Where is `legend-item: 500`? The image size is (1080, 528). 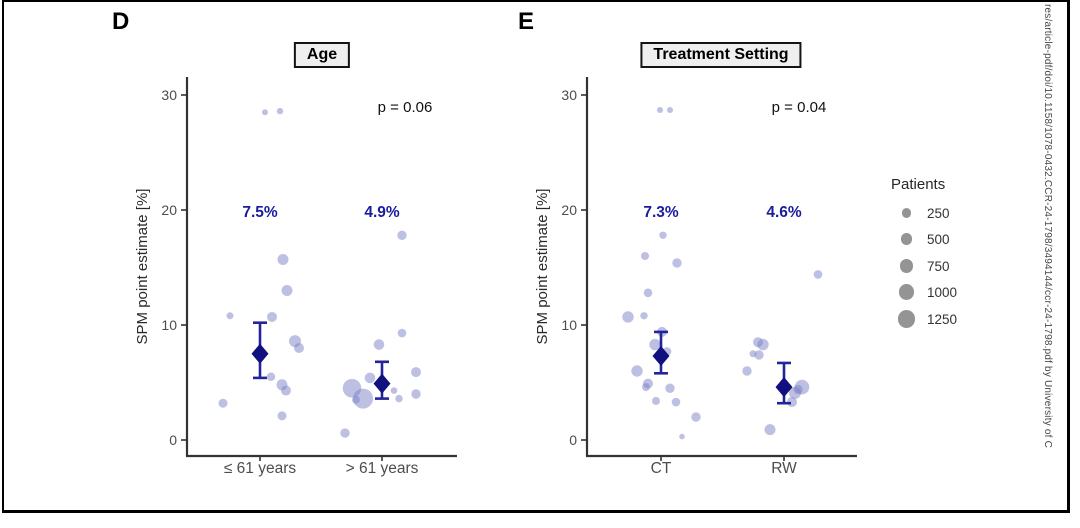 legend-item: 500 is located at coordinates (968, 239).